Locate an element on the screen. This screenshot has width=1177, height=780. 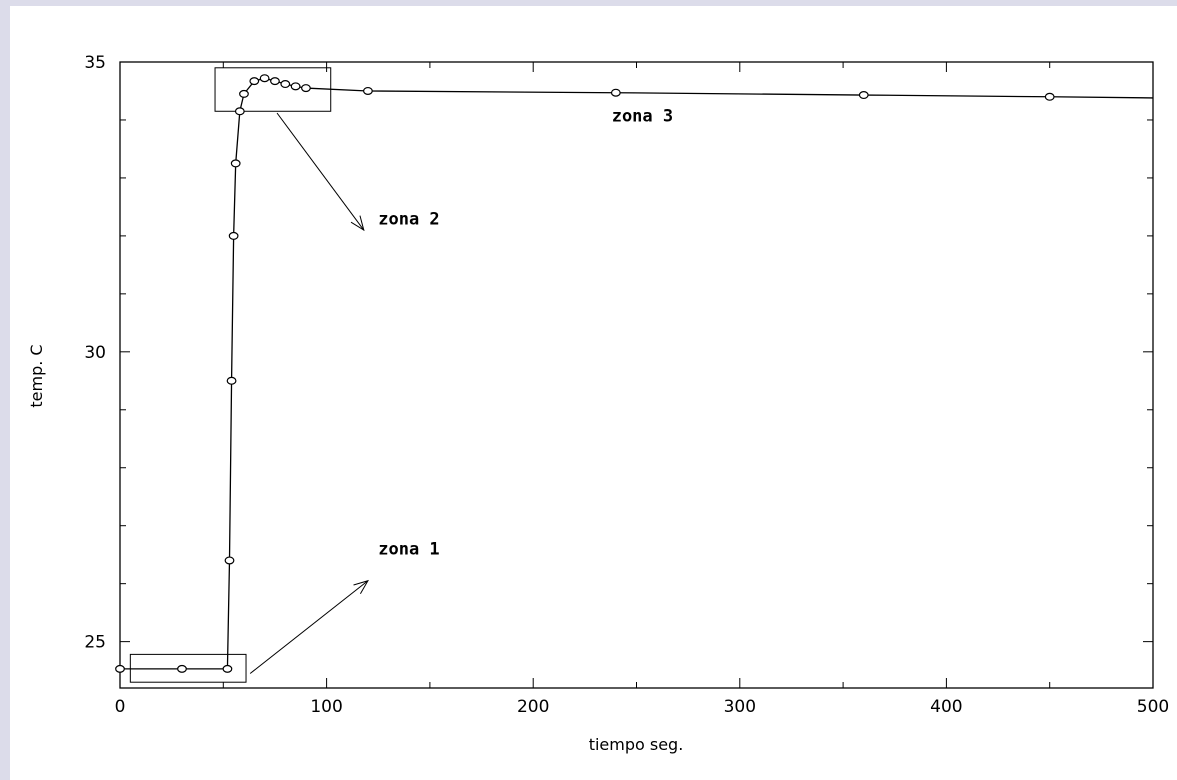
zone-label: zona 2 is located at coordinates (408, 219).